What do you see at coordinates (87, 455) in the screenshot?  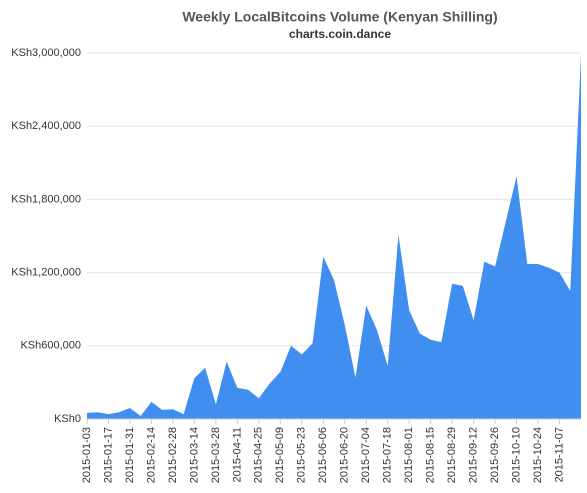 I see `x-tick-label: 2015-01-03` at bounding box center [87, 455].